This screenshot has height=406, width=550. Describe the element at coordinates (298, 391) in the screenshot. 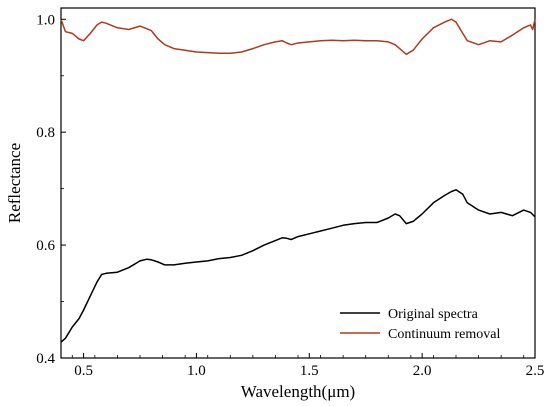

I see `x-axis-title: Wavelength(μm)` at that location.